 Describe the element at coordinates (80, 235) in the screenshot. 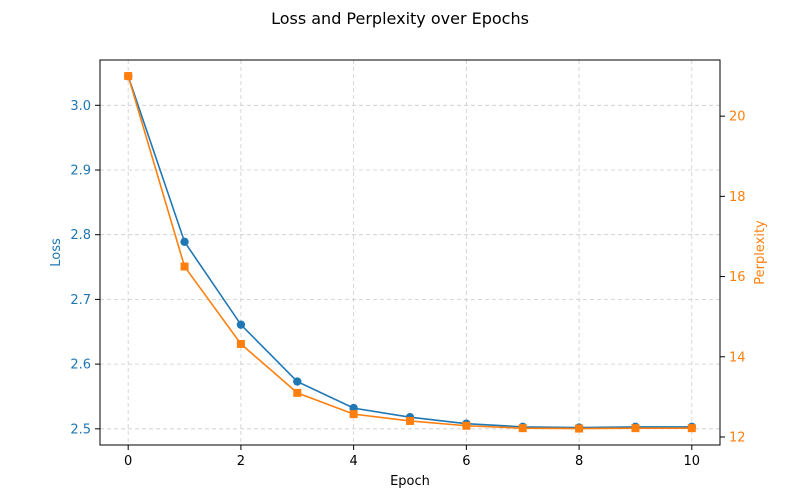

I see `left-tick-label: 2.8` at that location.